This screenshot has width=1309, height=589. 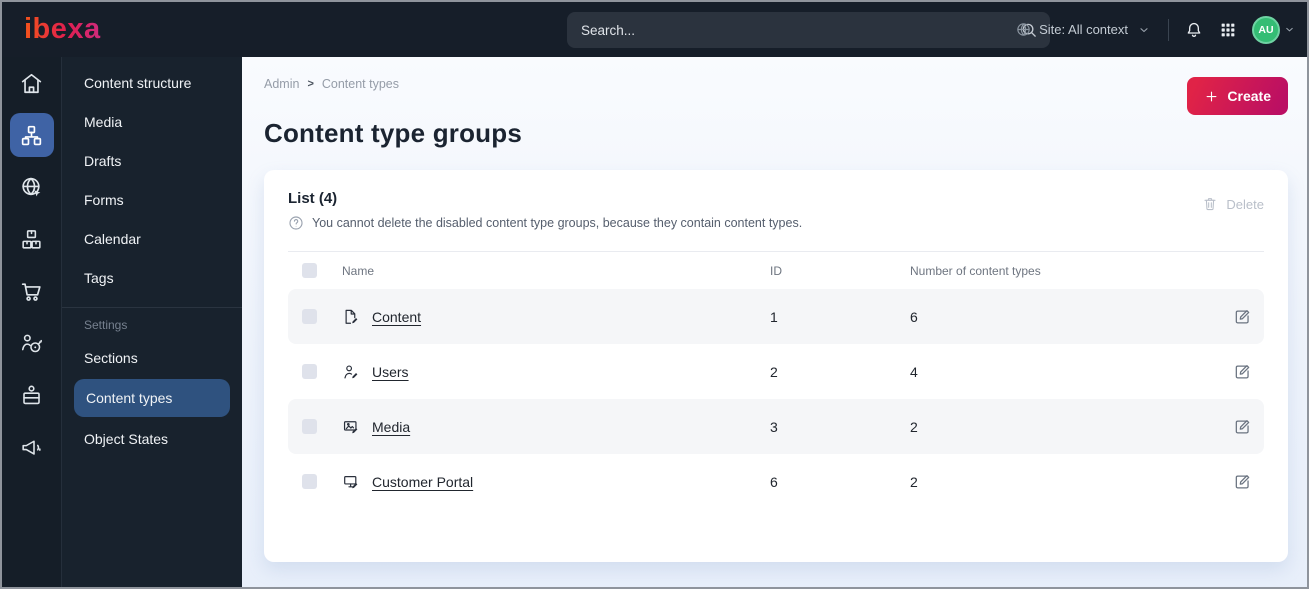 I want to click on table-row: Content 1 6, so click(x=776, y=316).